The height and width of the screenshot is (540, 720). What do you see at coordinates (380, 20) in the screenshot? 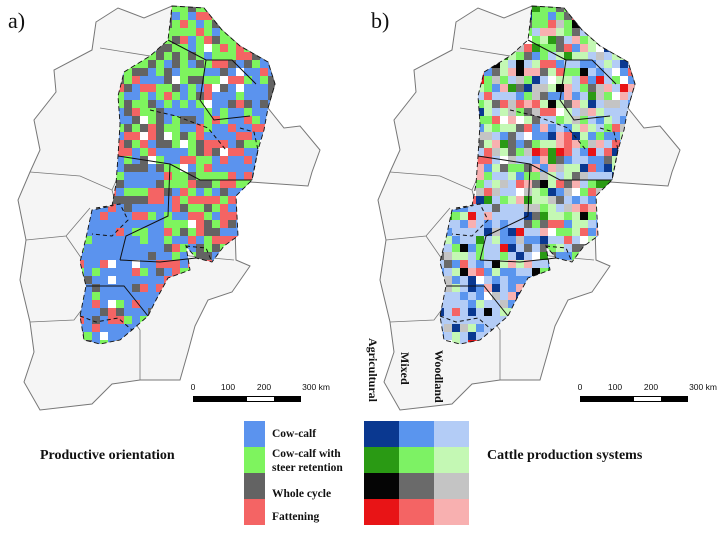
I see `panel-b-label: b)` at bounding box center [380, 20].